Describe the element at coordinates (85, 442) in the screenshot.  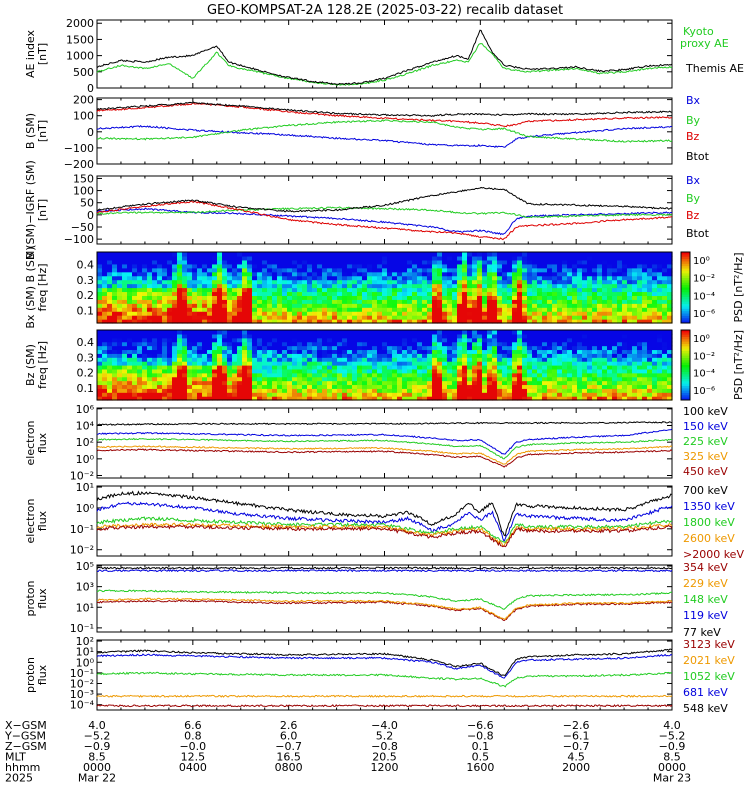
I see `y-tick-label: 10²` at that location.